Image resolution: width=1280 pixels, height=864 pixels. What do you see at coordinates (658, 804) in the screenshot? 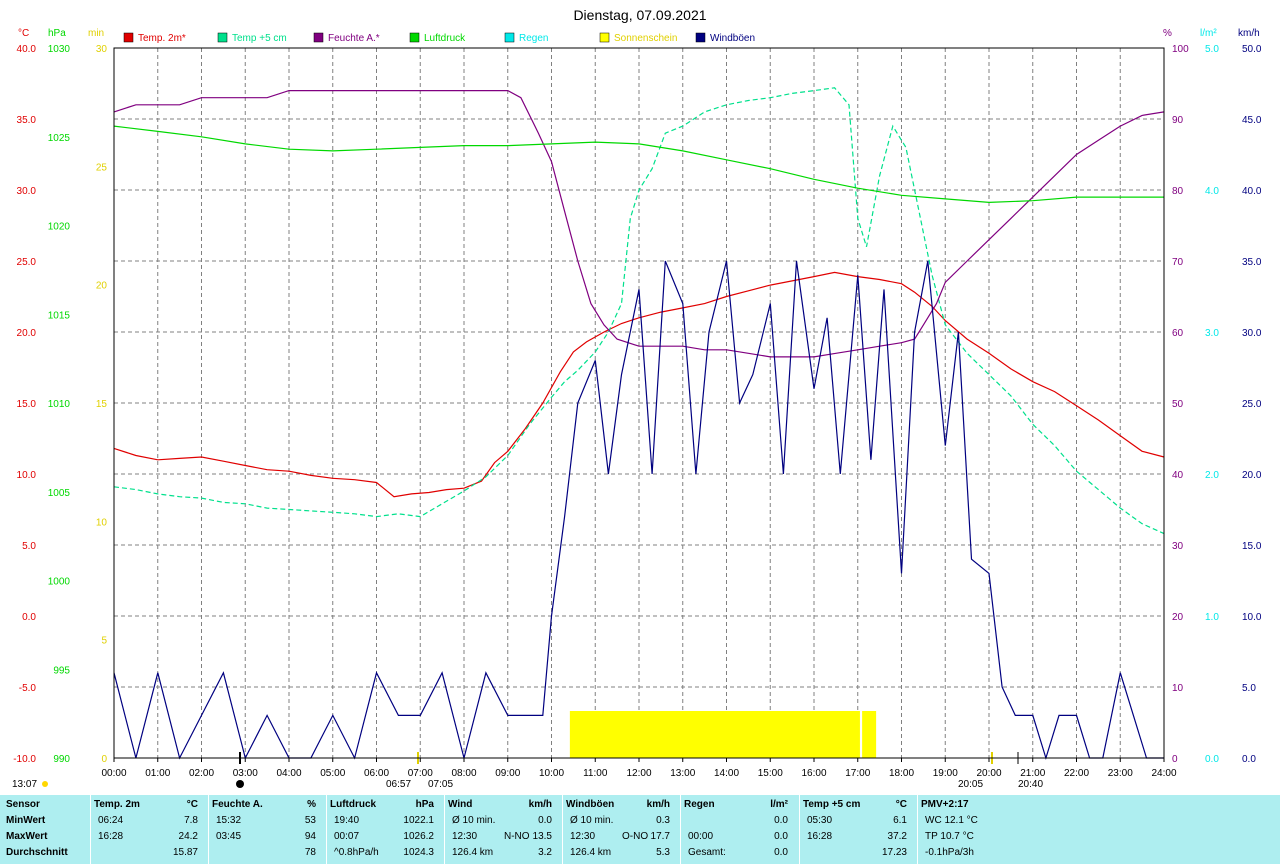
I see `stats-unit: km/h` at bounding box center [658, 804].